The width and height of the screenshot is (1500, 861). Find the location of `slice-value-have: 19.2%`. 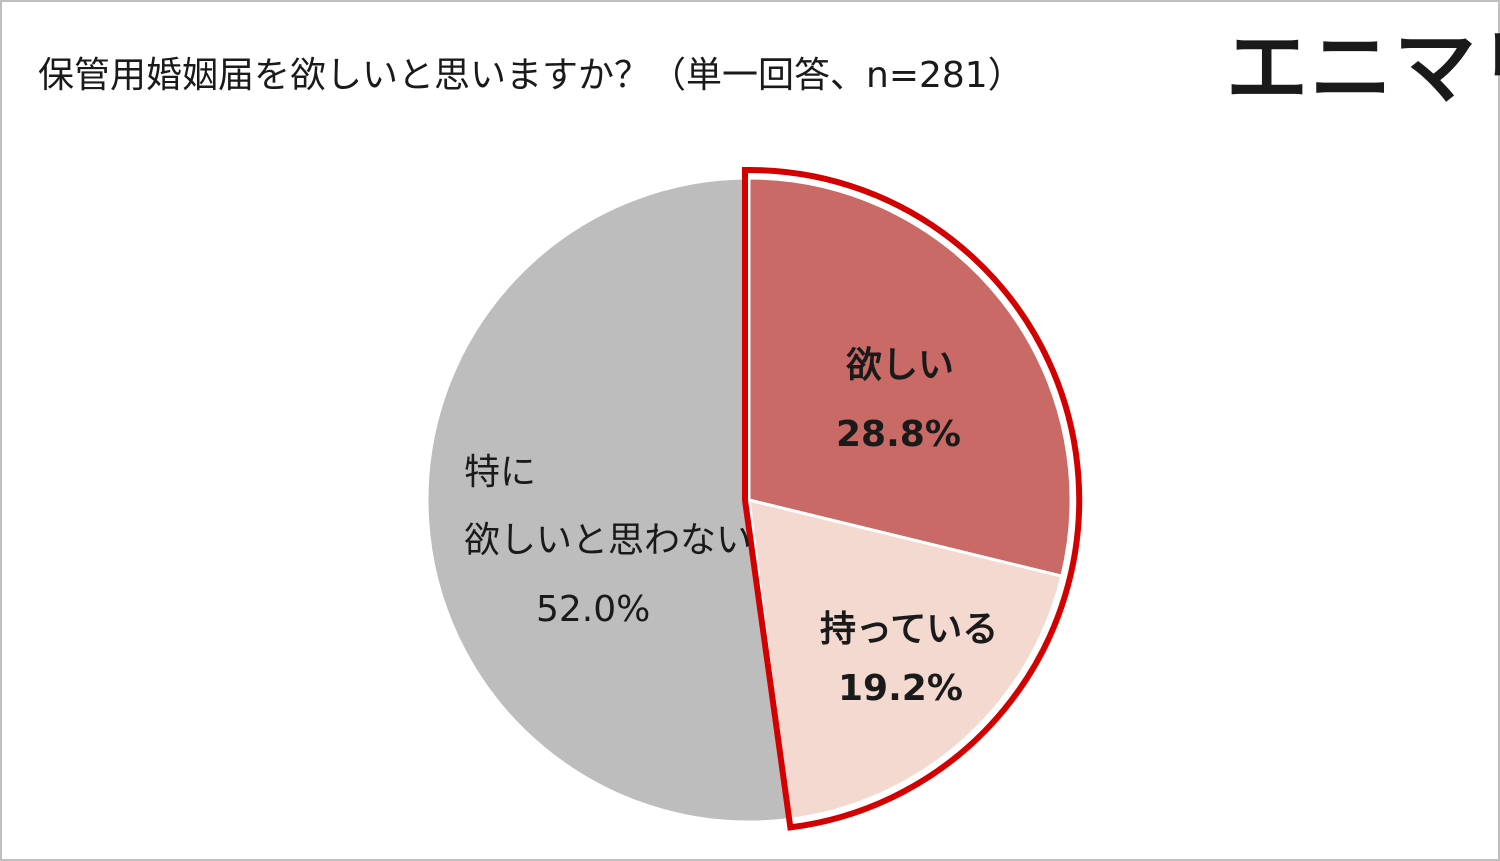

slice-value-have: 19.2% is located at coordinates (900, 688).